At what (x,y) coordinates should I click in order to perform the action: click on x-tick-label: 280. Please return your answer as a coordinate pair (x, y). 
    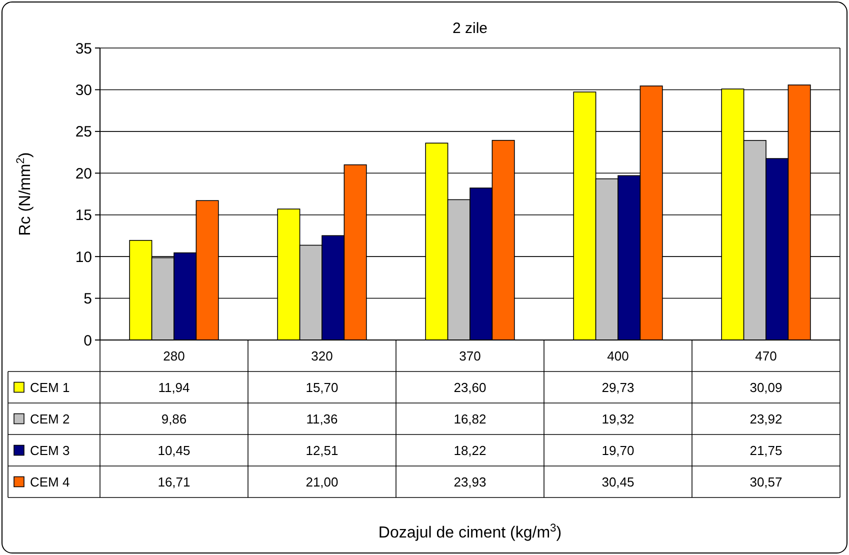
    Looking at the image, I should click on (174, 356).